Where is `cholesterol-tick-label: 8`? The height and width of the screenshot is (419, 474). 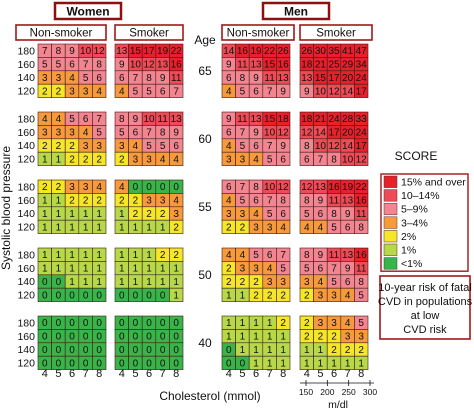
cholesterol-tick-label: 8 is located at coordinates (99, 374).